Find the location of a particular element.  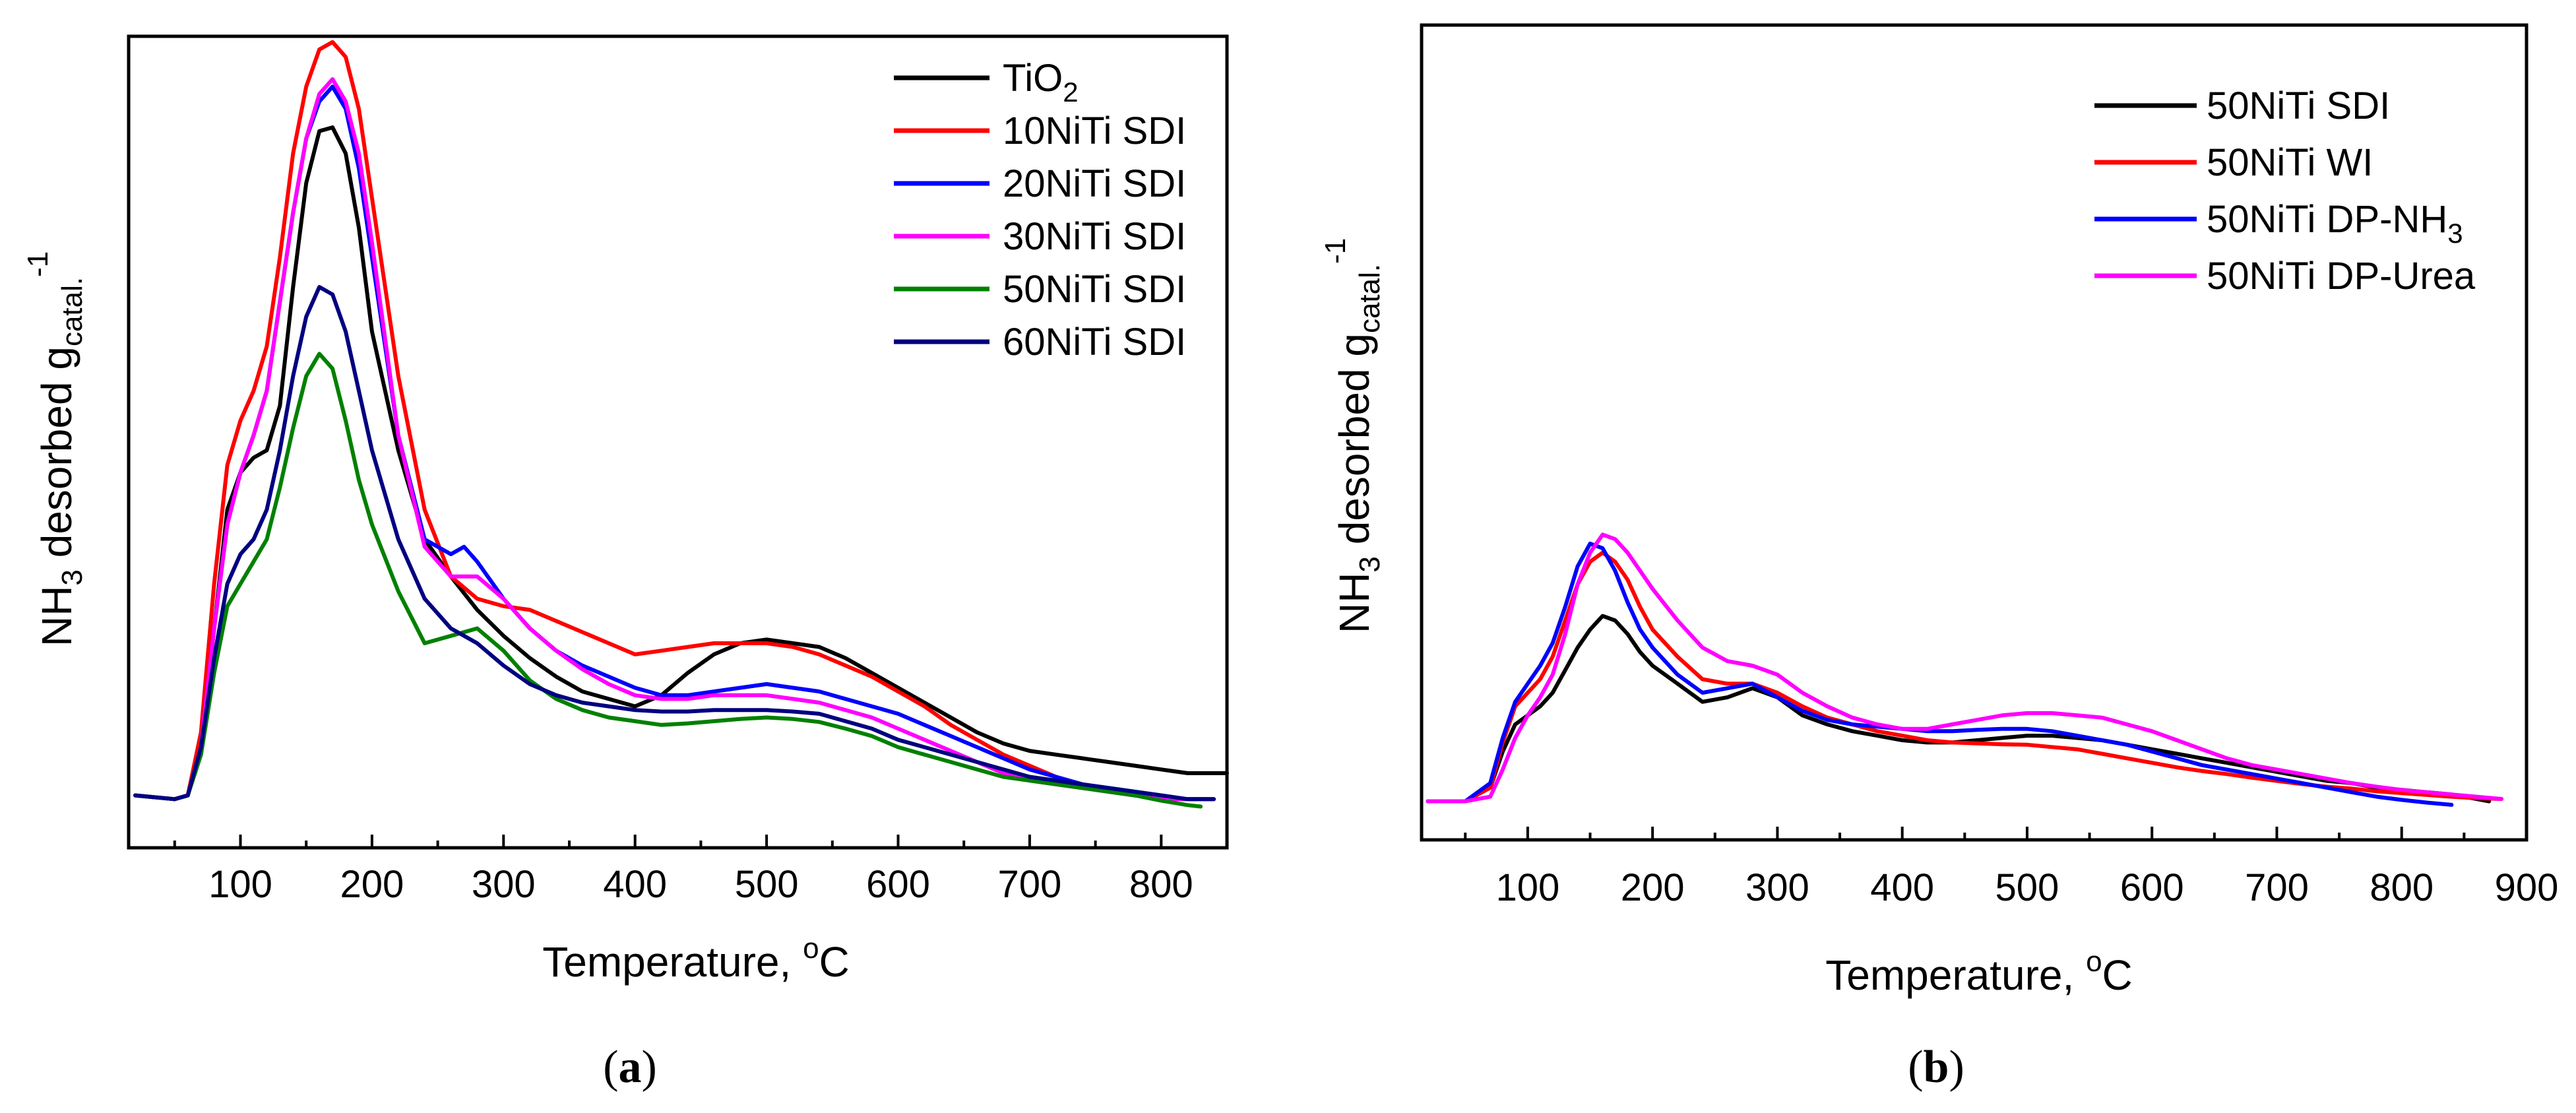

x-ticks-b: 100 200 300 400 500 600 700 800 900 is located at coordinates (2011, 868).